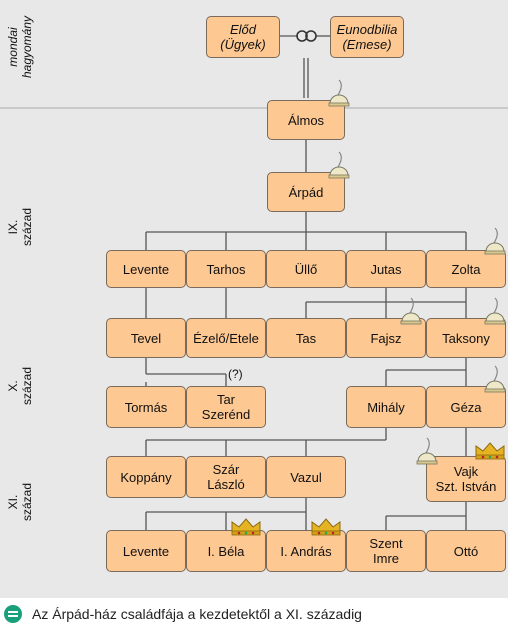 The height and width of the screenshot is (630, 508). Describe the element at coordinates (386, 269) in the screenshot. I see `person-box-jutas: Jutas` at that location.